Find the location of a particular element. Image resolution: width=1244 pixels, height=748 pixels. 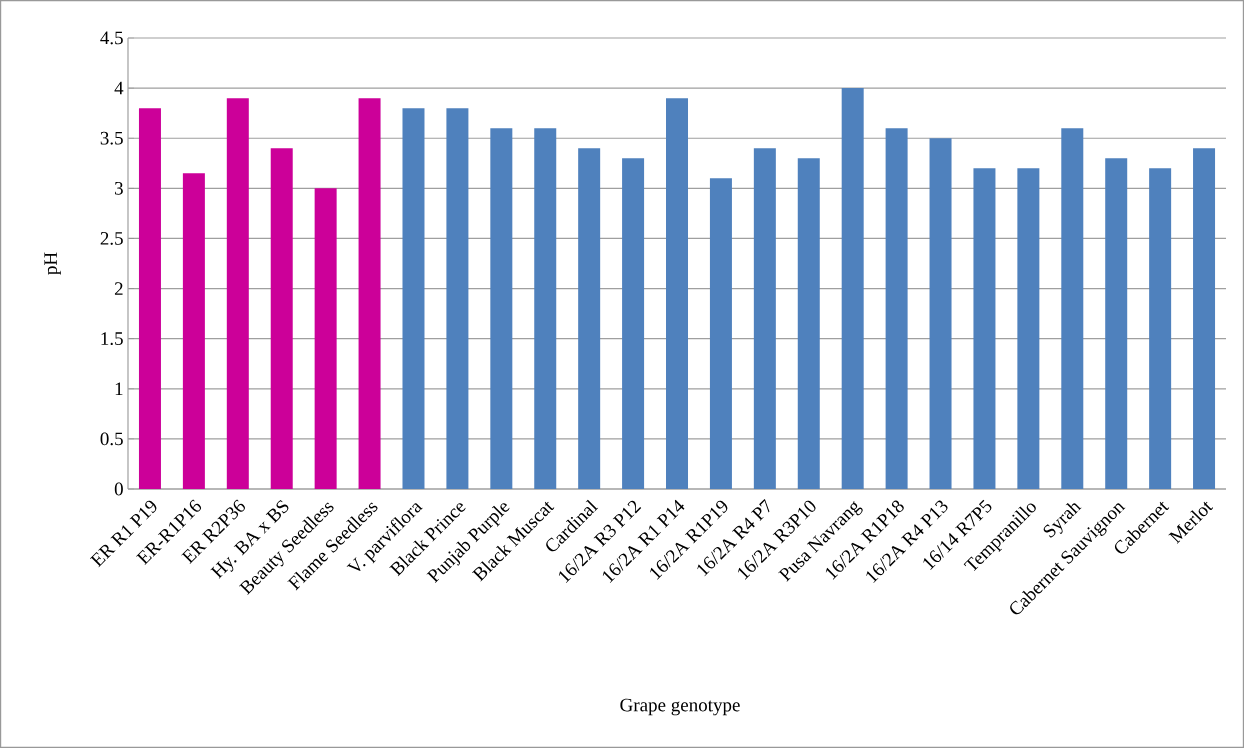

y-tick-label: 1.5 is located at coordinates (112, 339).